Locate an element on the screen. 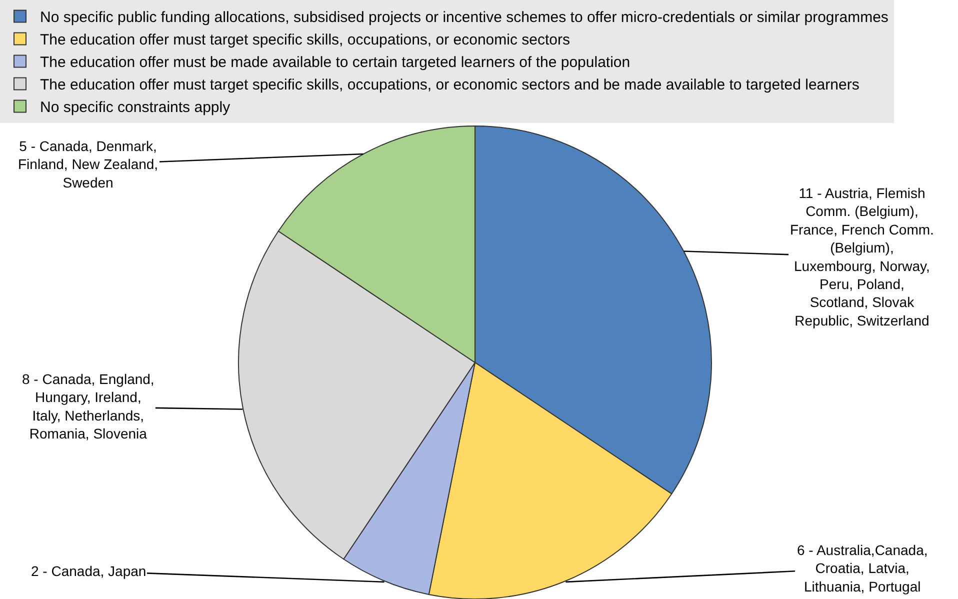 The height and width of the screenshot is (599, 958). legend-label: No specific constraints apply is located at coordinates (135, 107).